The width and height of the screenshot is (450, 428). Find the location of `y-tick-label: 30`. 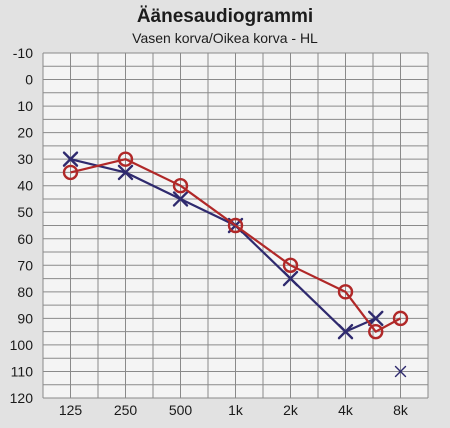

y-tick-label: 30 is located at coordinates (25, 159).